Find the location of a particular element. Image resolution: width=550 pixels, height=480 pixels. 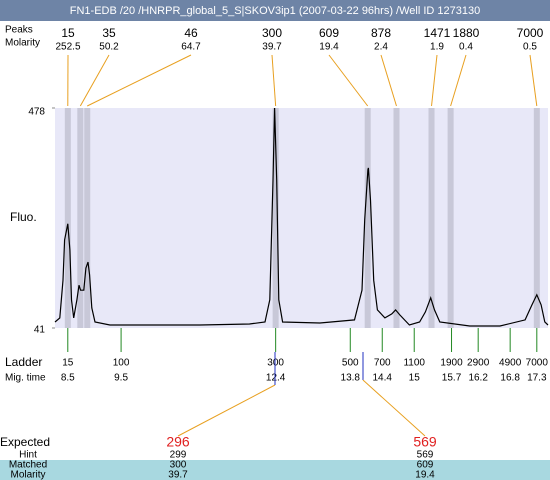

row-label: Molarity is located at coordinates (27, 475).